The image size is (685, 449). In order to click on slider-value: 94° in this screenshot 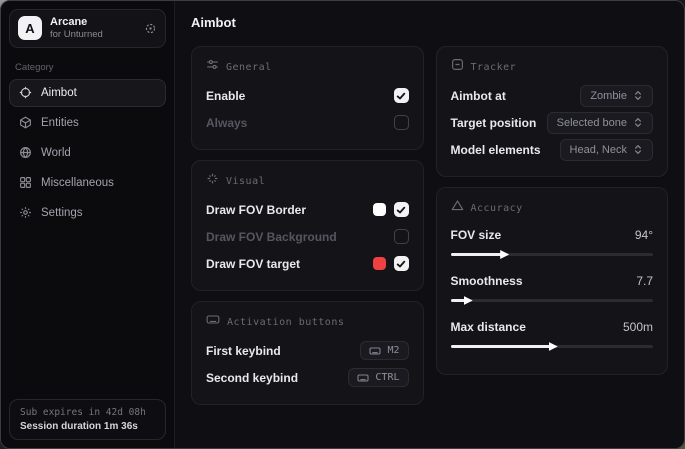, I will do `click(643, 235)`.